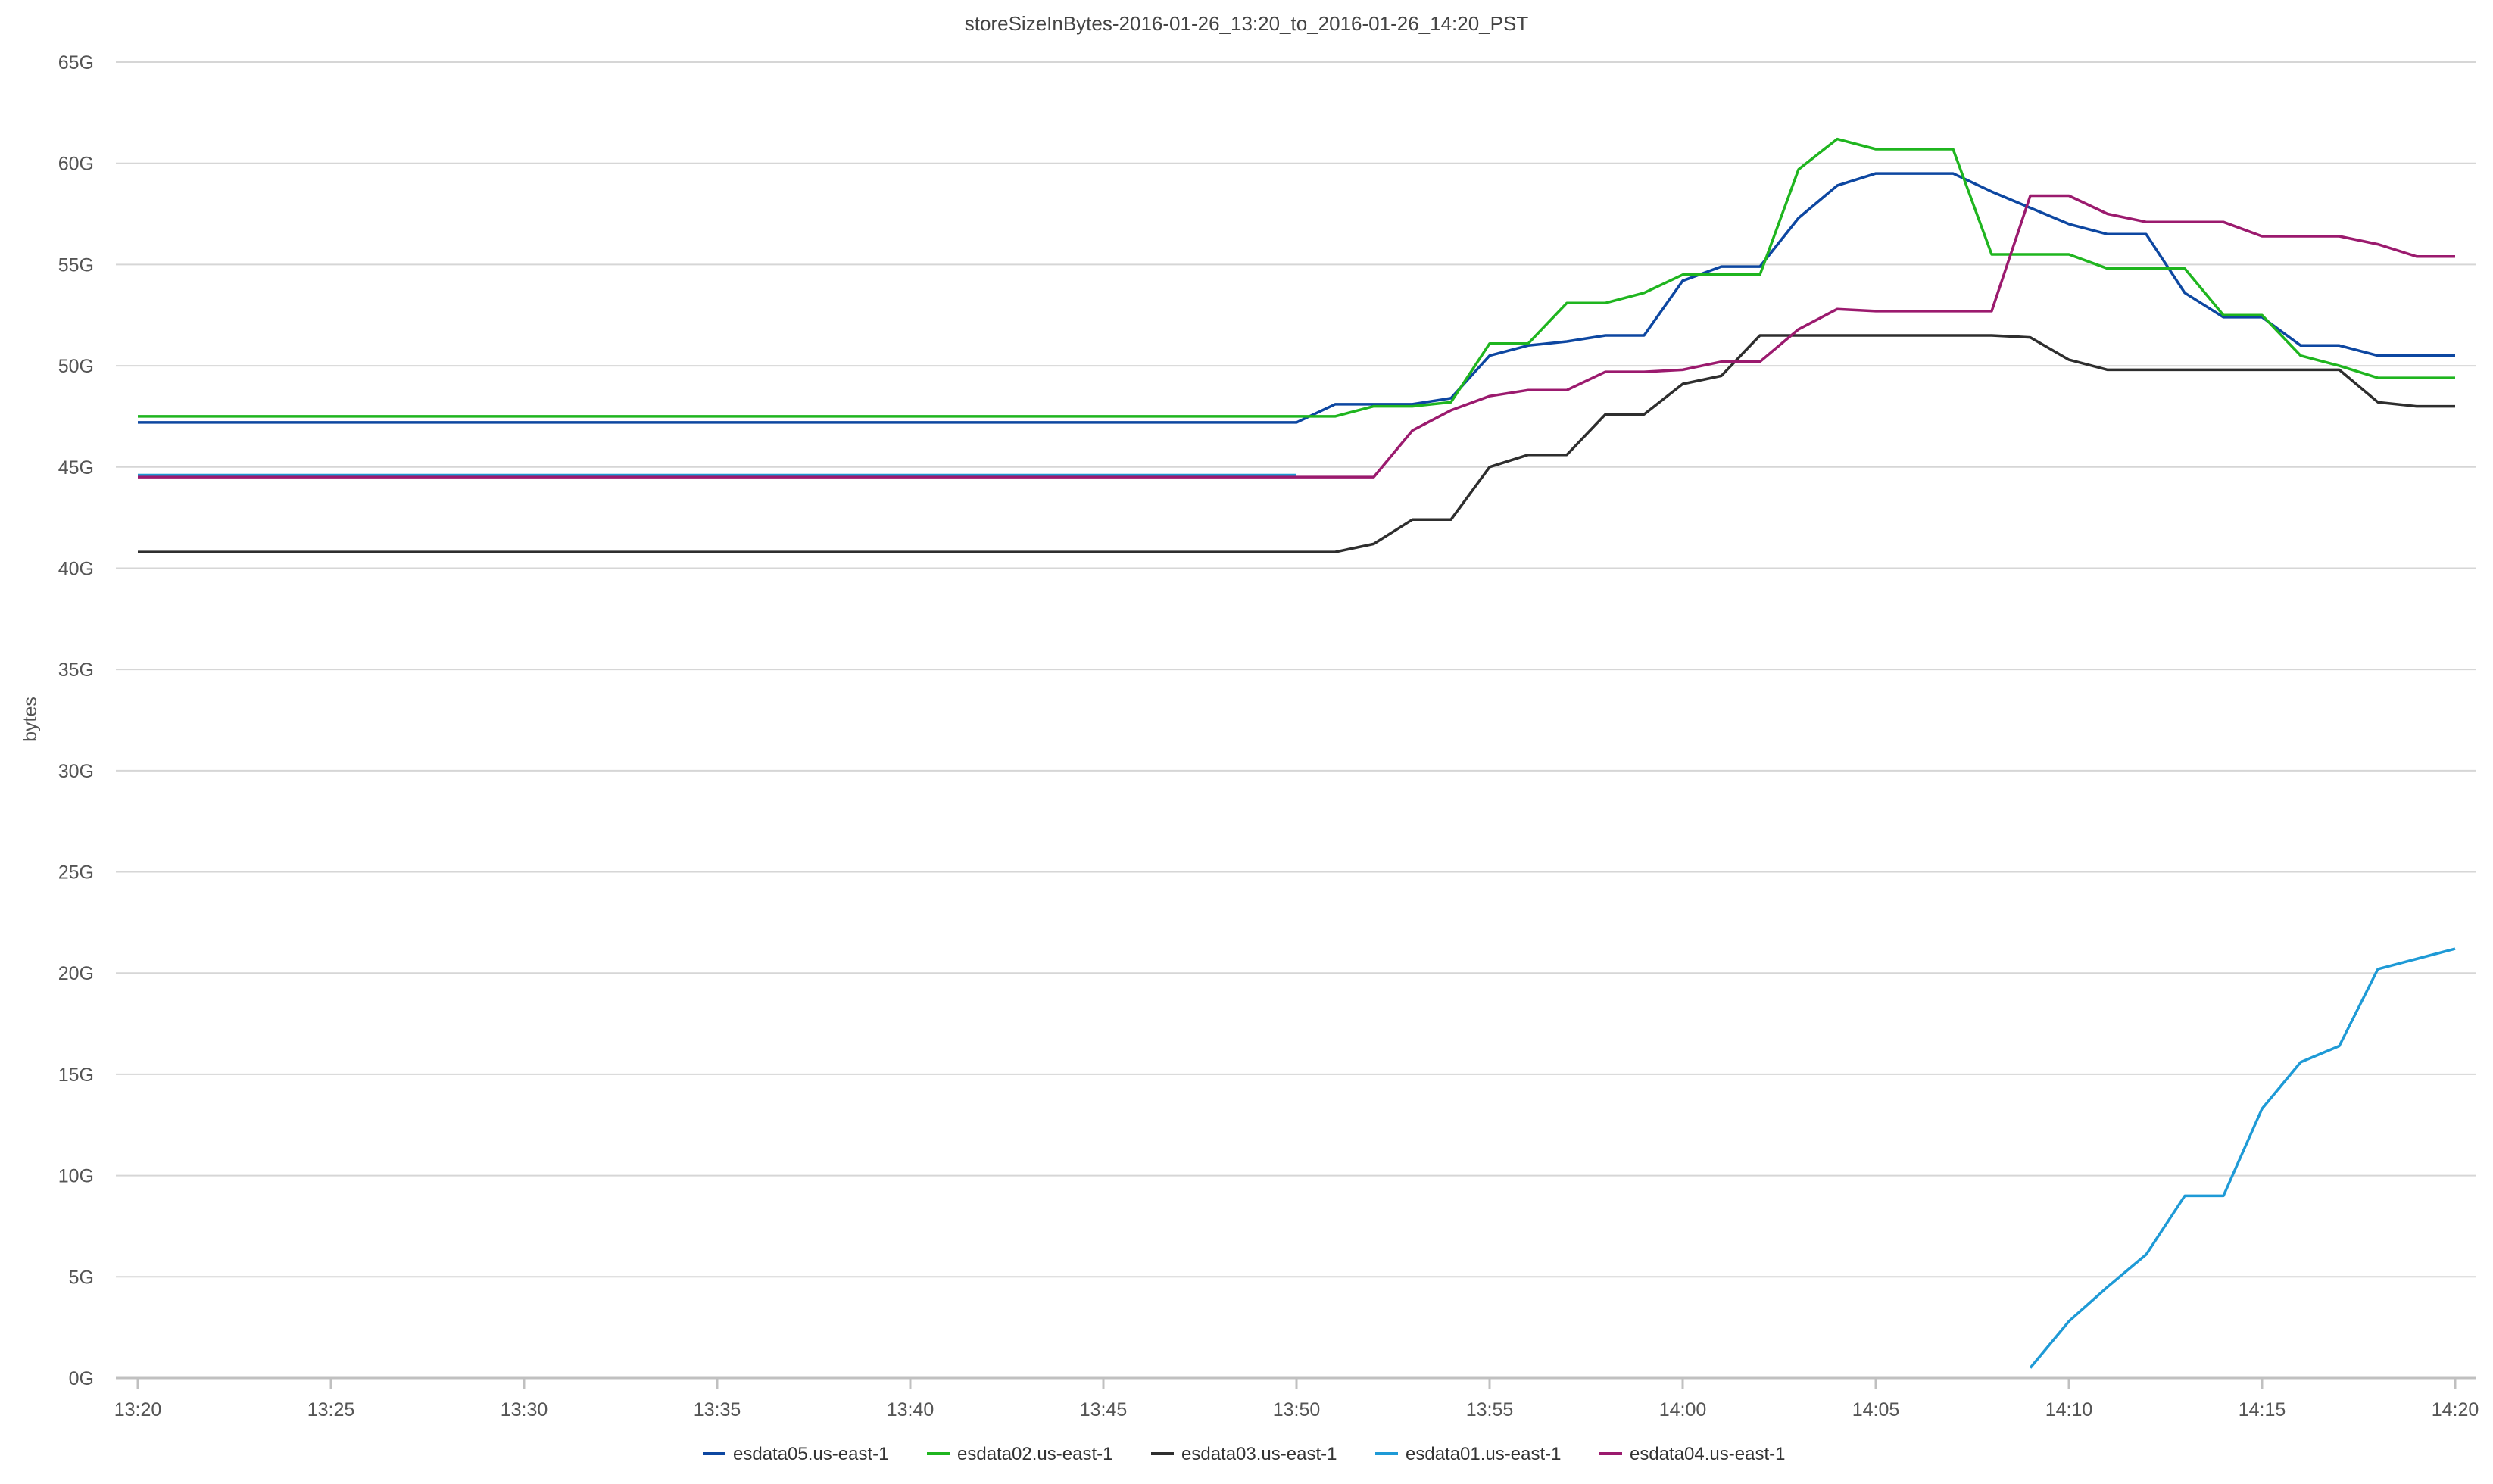  I want to click on y-tick-label: 55G, so click(76, 265).